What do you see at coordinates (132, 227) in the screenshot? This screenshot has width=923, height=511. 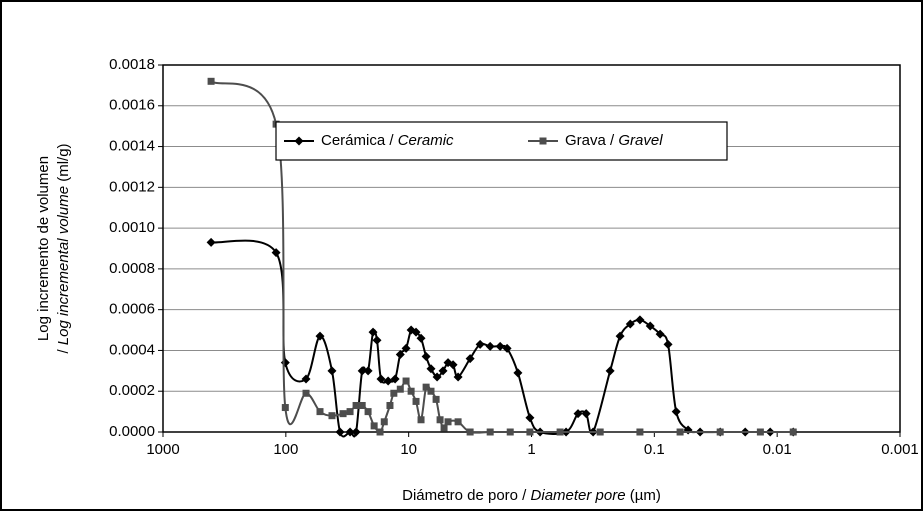 I see `y-tick-label: 0.0010` at bounding box center [132, 227].